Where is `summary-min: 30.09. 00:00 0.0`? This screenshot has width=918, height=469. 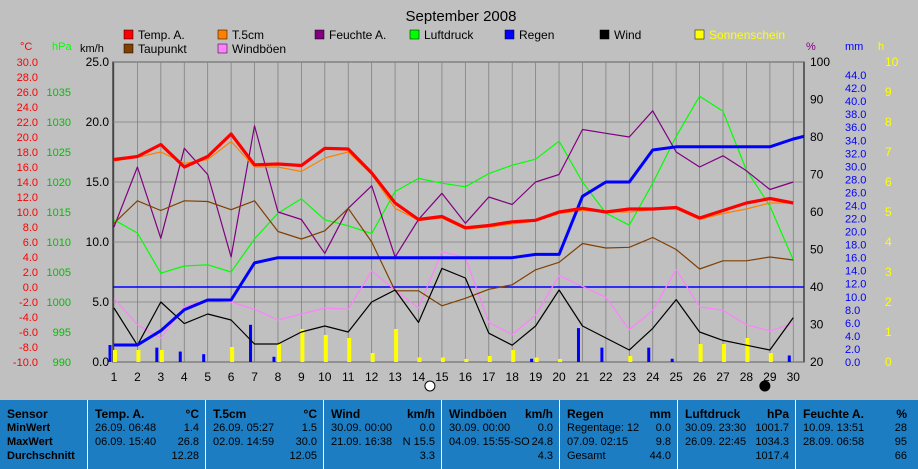
summary-min: 30.09. 00:00 0.0 is located at coordinates (501, 428).